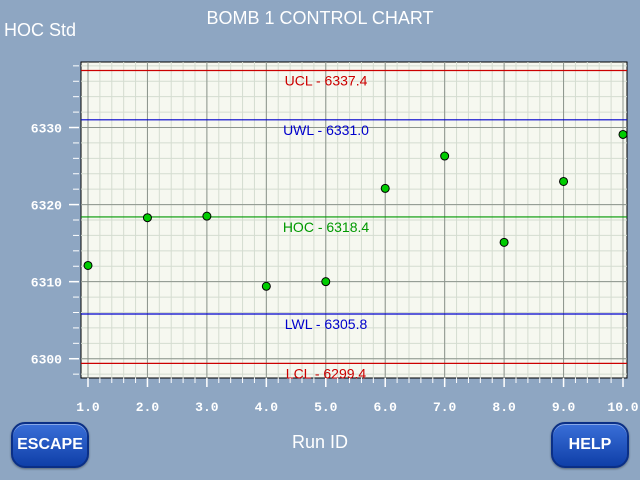 Image resolution: width=640 pixels, height=480 pixels. I want to click on x-tick-label: 6.0, so click(386, 407).